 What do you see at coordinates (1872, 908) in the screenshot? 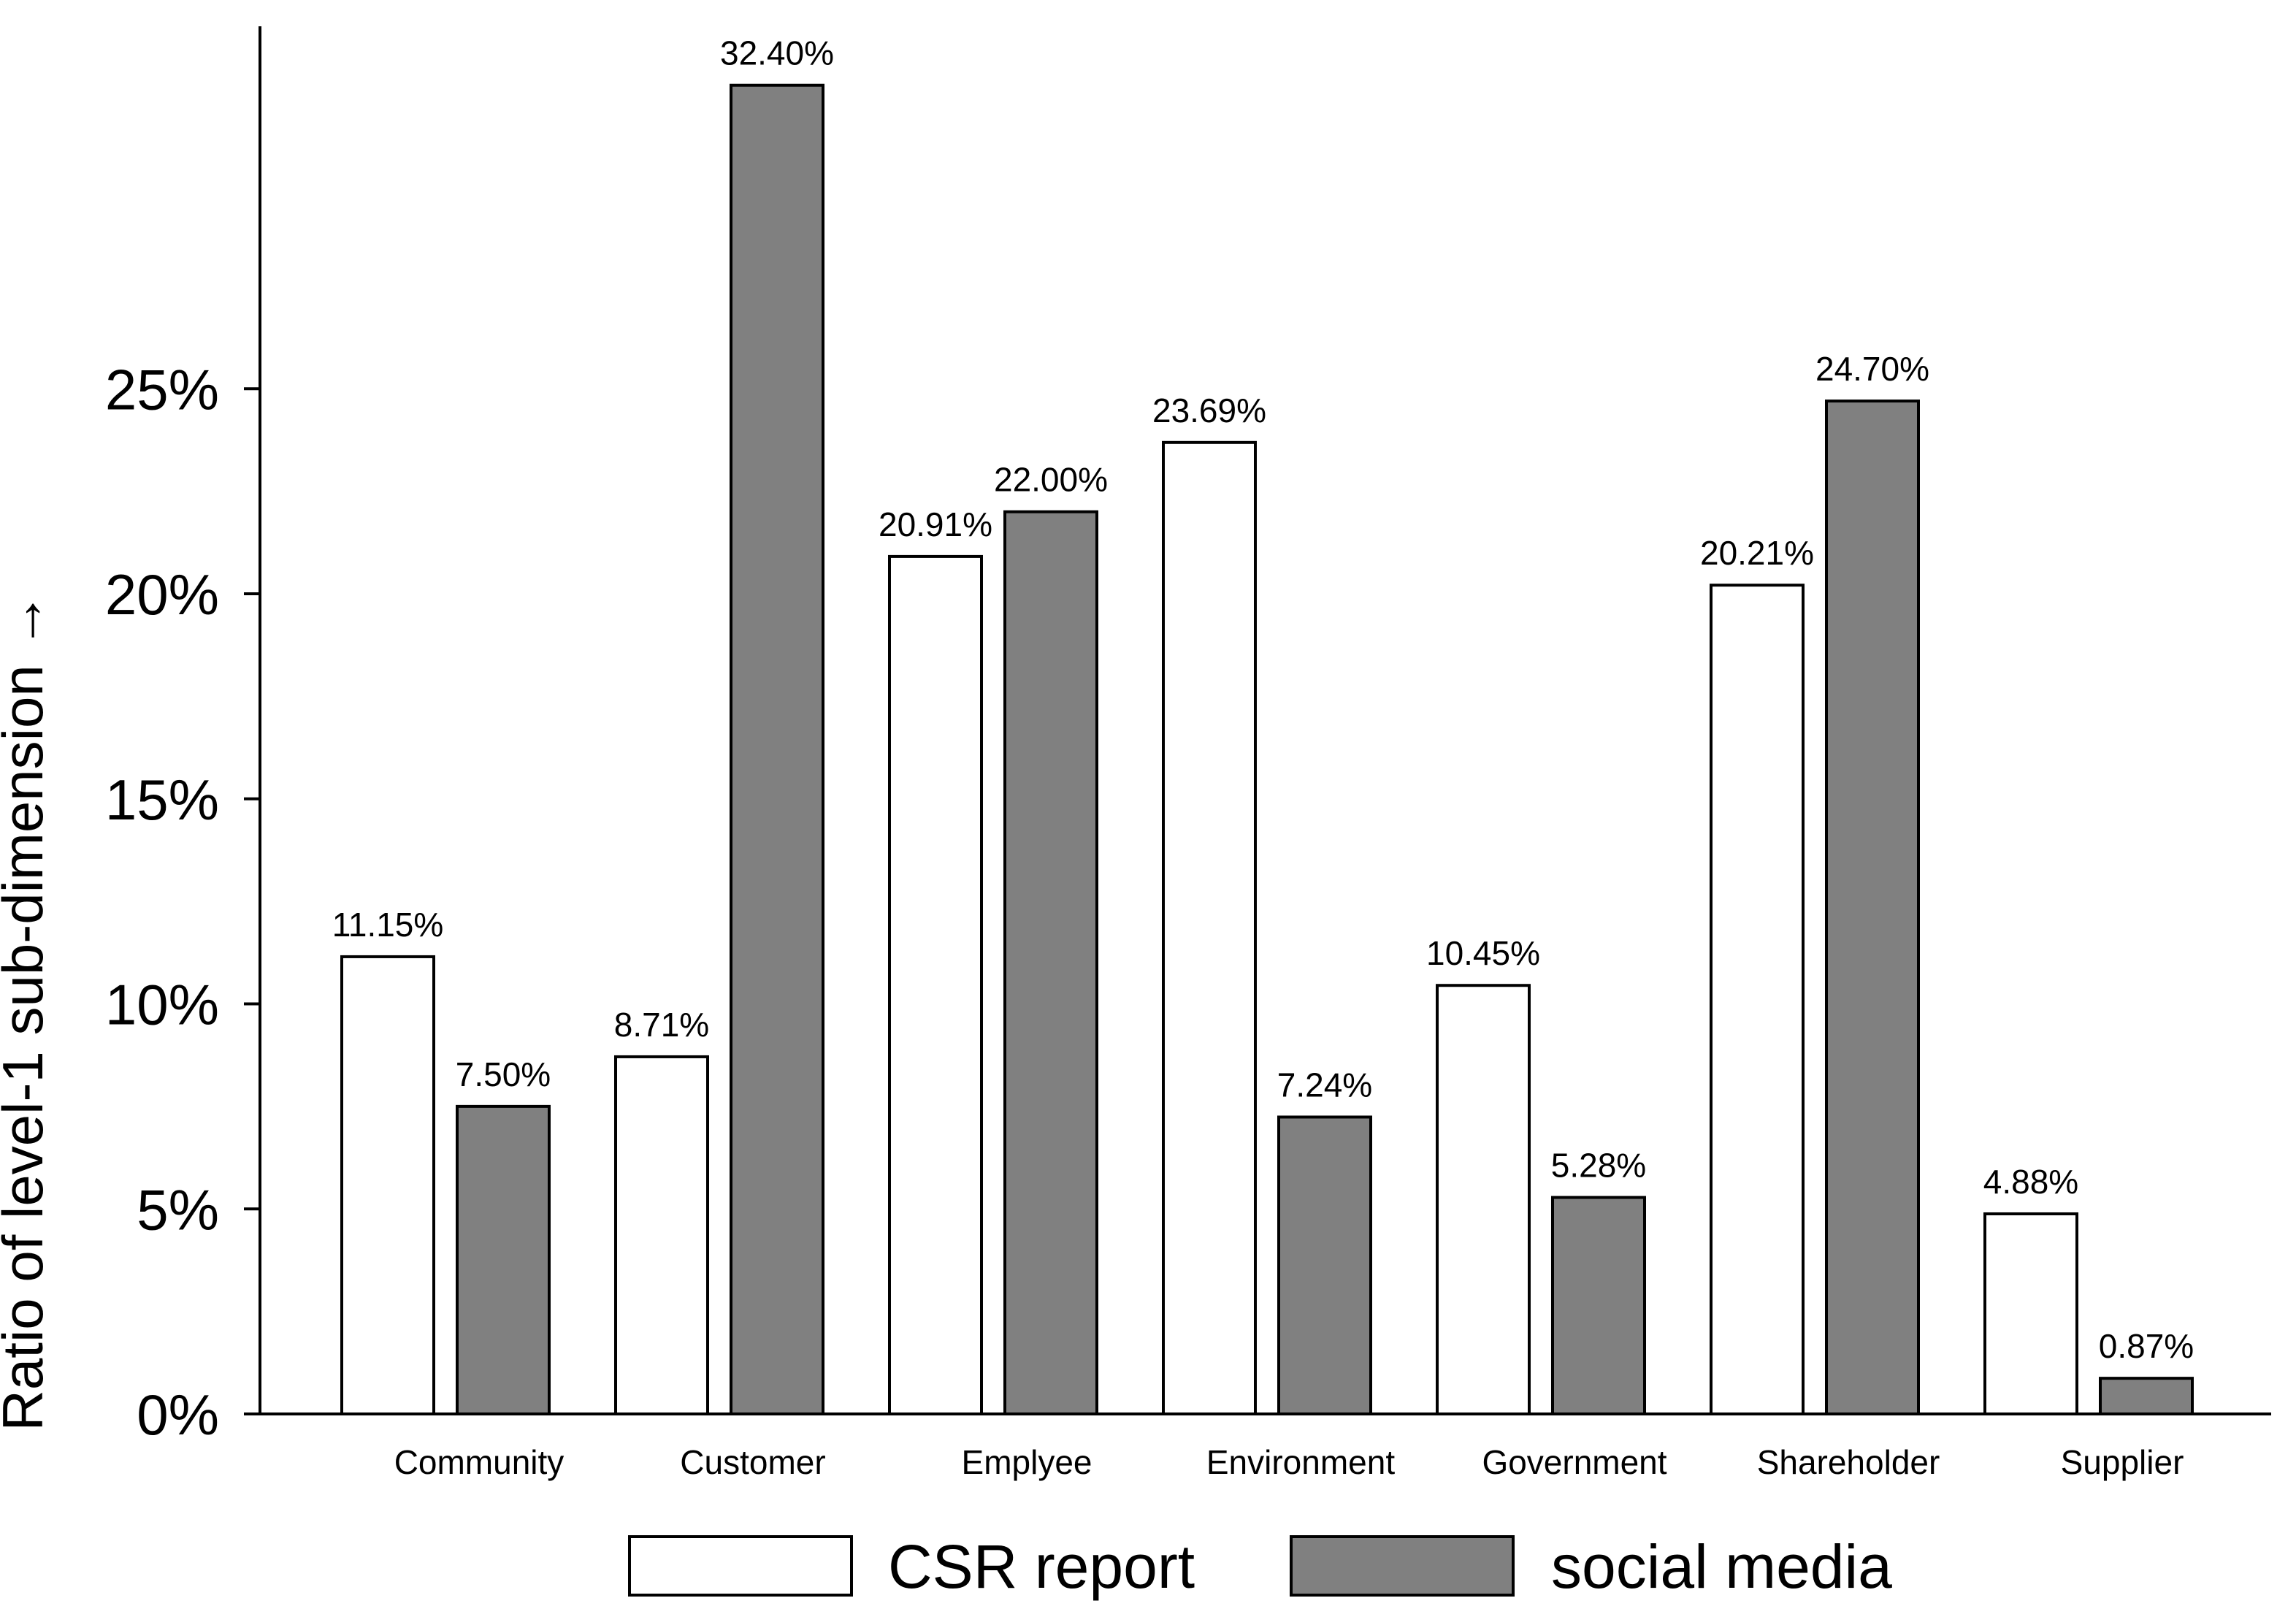
I see `bar-social-media-shareholder` at bounding box center [1872, 908].